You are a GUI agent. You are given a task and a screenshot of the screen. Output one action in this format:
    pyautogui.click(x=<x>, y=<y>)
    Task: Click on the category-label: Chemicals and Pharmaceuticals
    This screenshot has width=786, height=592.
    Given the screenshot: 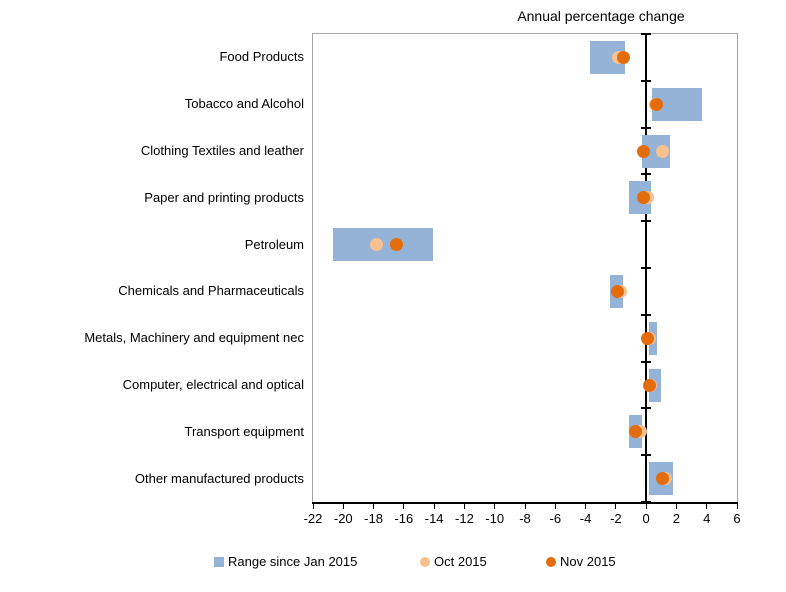 What is the action you would take?
    pyautogui.click(x=211, y=291)
    